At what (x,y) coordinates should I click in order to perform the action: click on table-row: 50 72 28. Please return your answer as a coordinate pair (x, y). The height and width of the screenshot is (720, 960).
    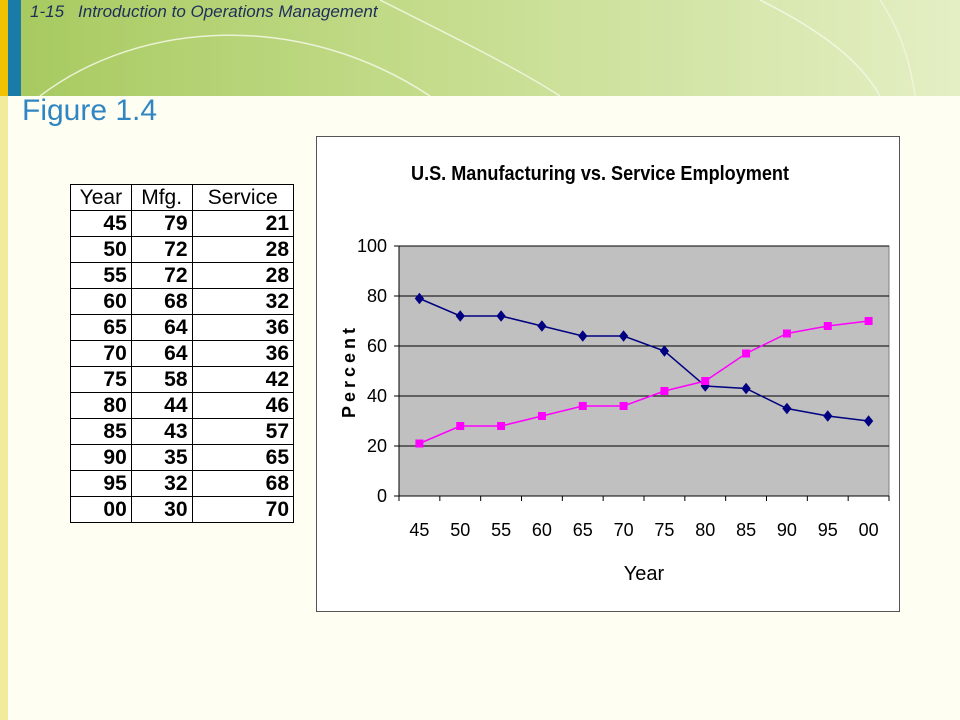
    Looking at the image, I should click on (182, 249).